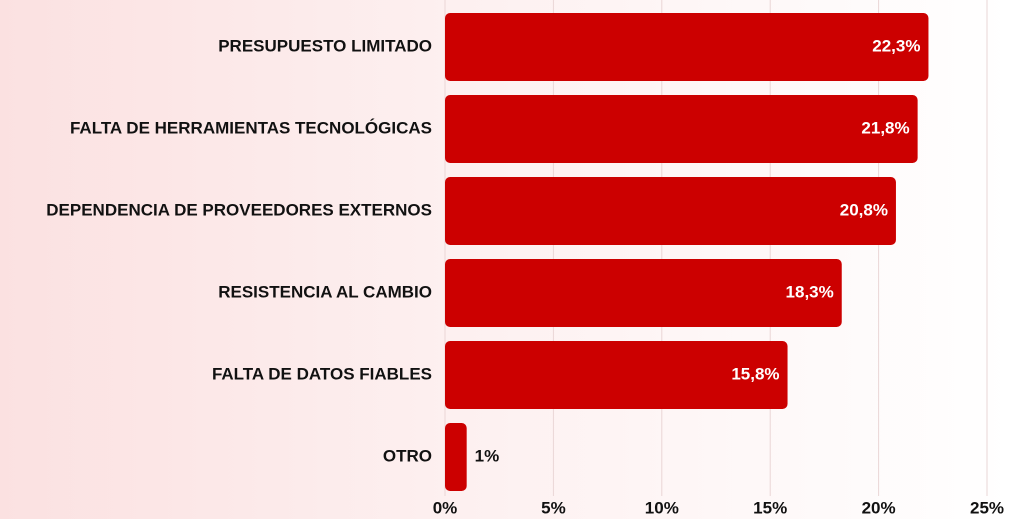 The height and width of the screenshot is (519, 1011). I want to click on value-label: 1%, so click(487, 455).